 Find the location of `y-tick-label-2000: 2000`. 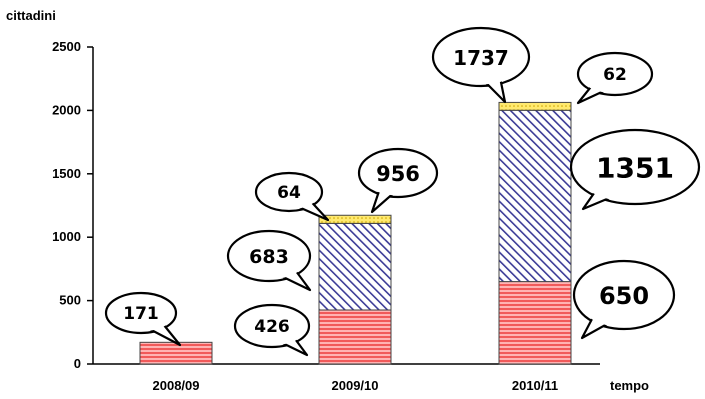

y-tick-label-2000: 2000 is located at coordinates (66, 109).